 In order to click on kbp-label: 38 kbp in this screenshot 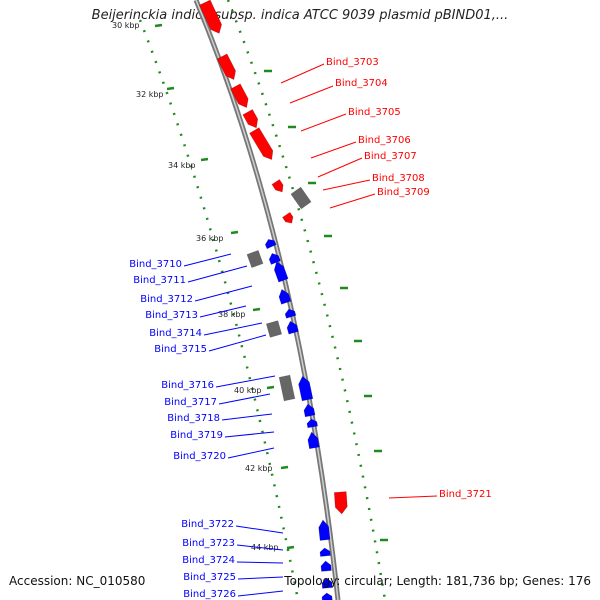, I will do `click(232, 314)`.